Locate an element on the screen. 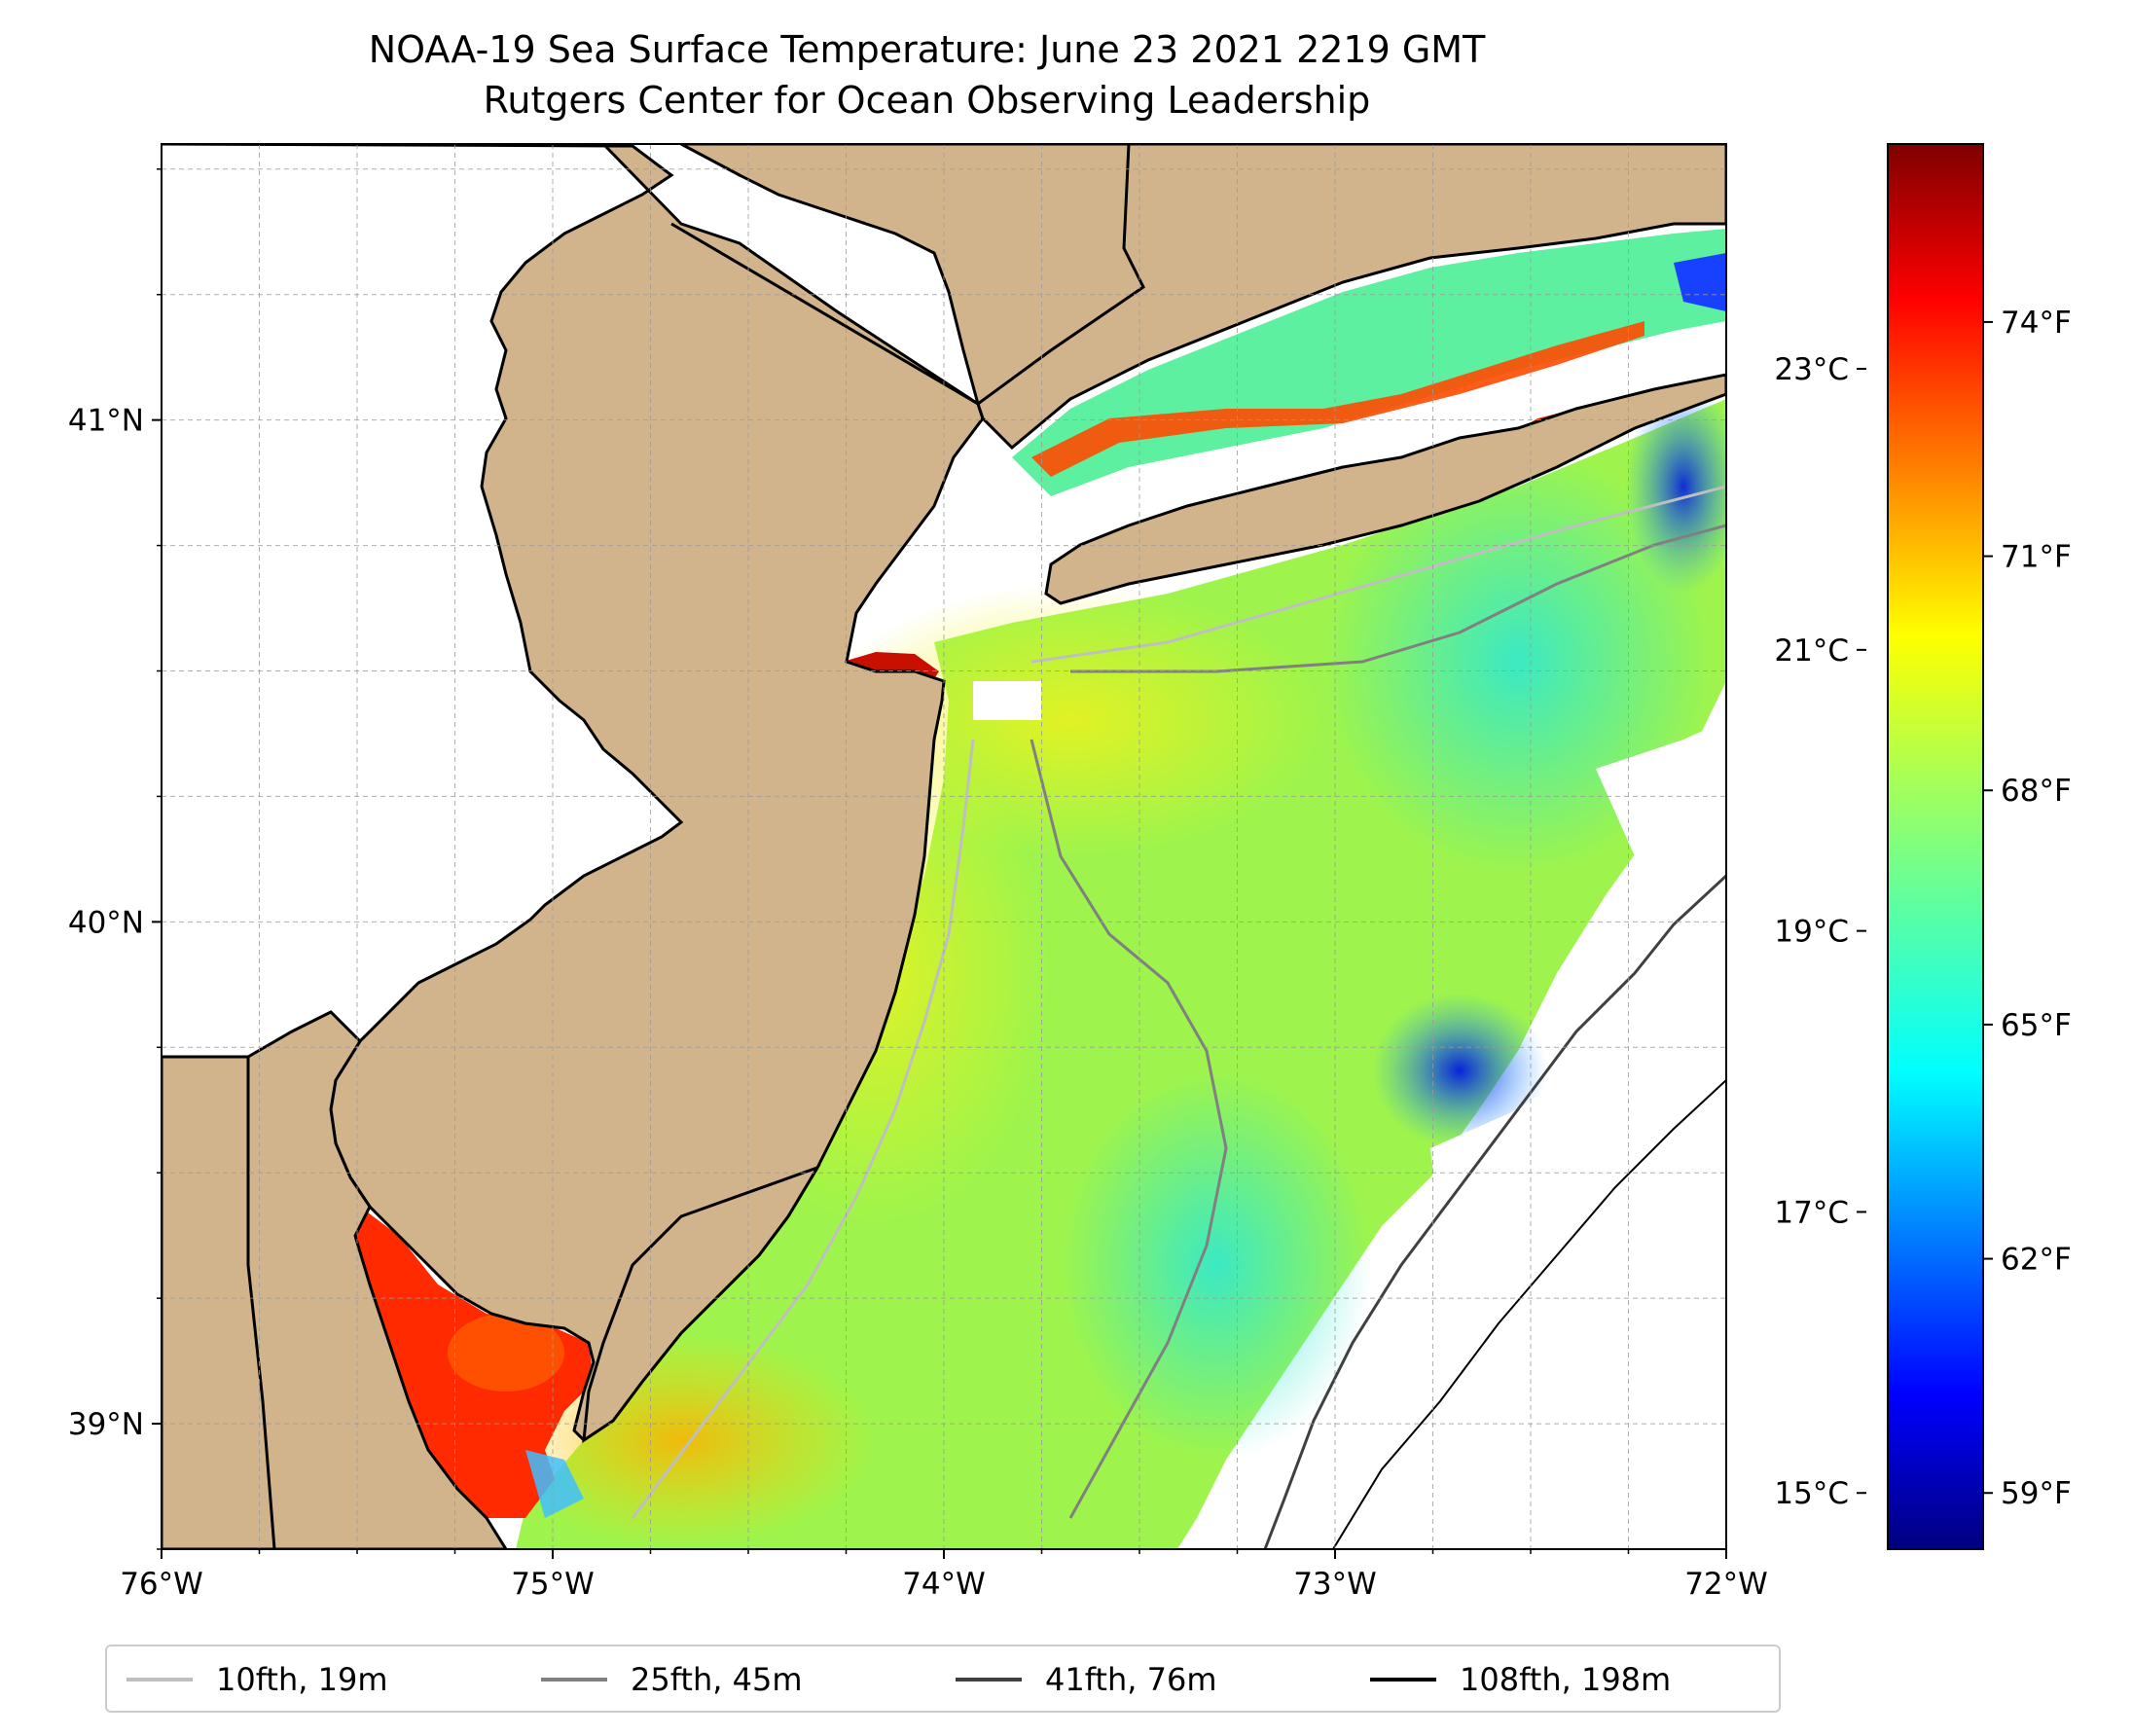 The width and height of the screenshot is (2132, 1736). colorbar-f-label: 68°F is located at coordinates (2037, 792).